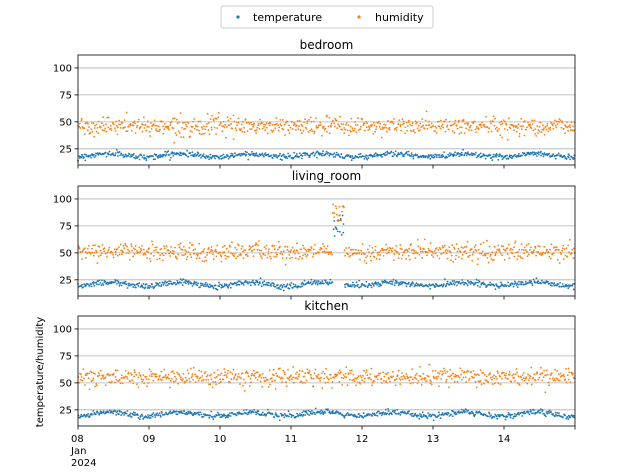 This screenshot has height=475, width=634. Describe the element at coordinates (327, 17) in the screenshot. I see `legend: temperature humidity` at that location.